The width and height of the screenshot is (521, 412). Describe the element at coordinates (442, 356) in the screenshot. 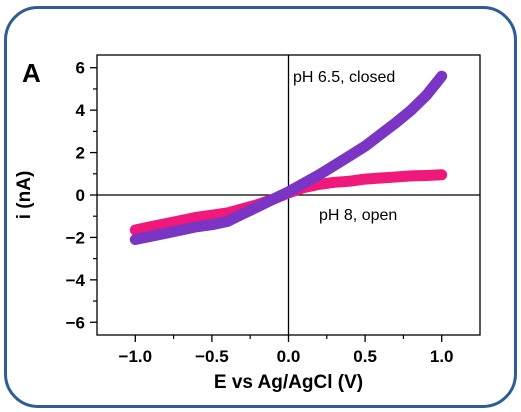

I see `x-tick-label: 1.0` at that location.